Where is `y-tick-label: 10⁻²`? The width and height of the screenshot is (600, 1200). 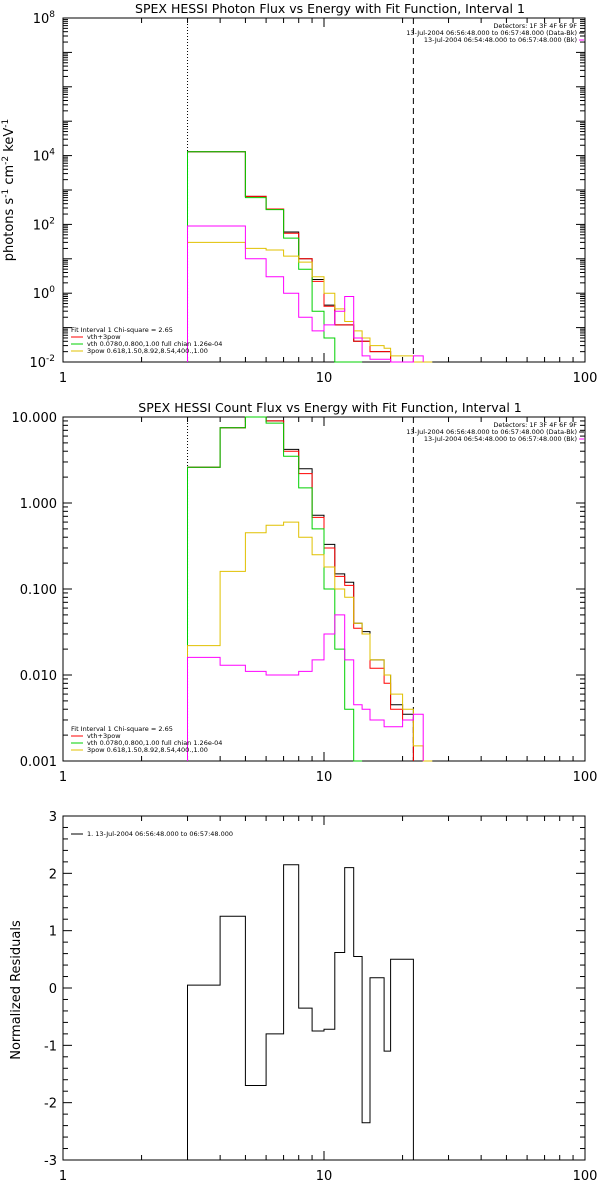
y-tick-label: 10⁻² is located at coordinates (42, 362).